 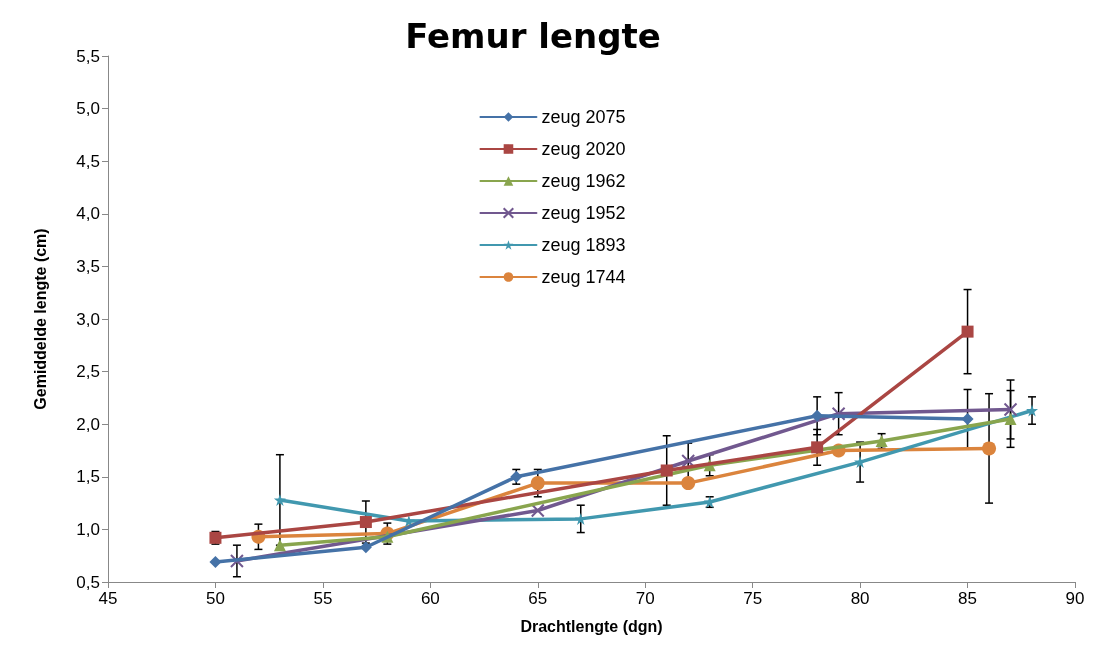 What do you see at coordinates (583, 245) in the screenshot?
I see `legend-label: zeug 1893` at bounding box center [583, 245].